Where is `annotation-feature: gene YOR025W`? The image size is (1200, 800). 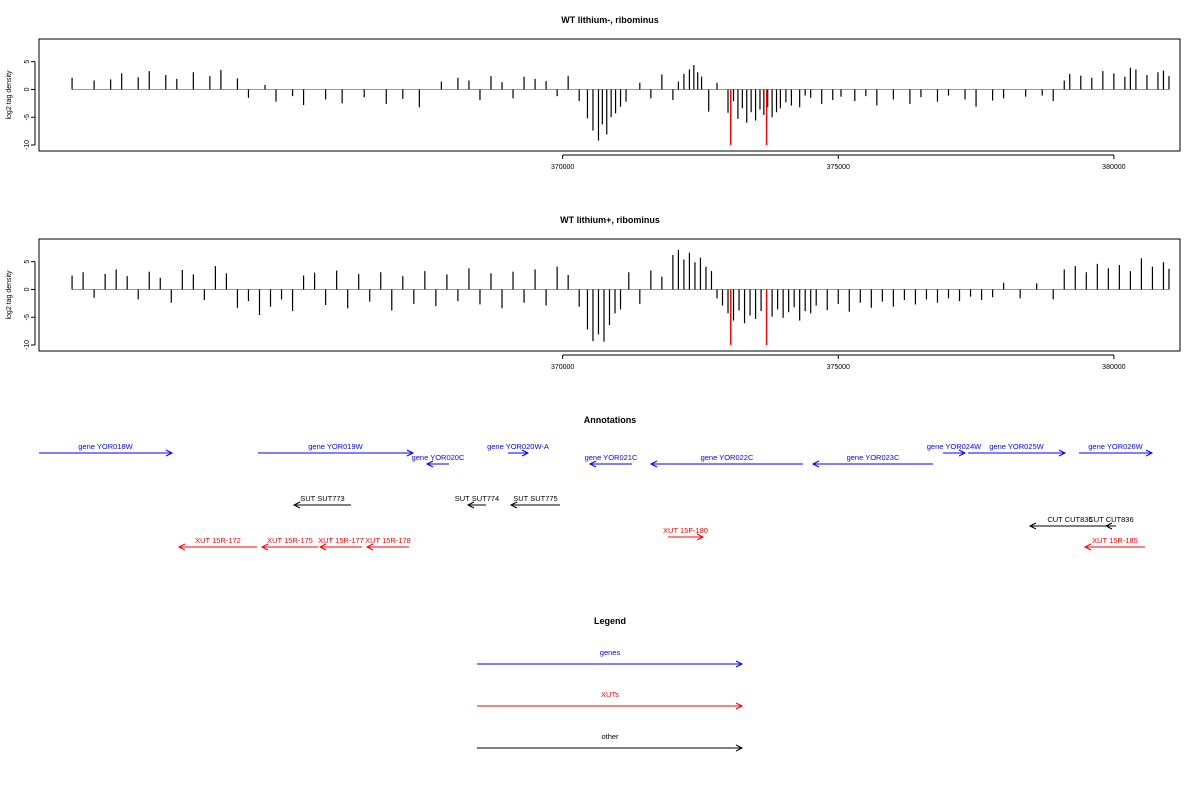 annotation-feature: gene YOR025W is located at coordinates (1017, 449).